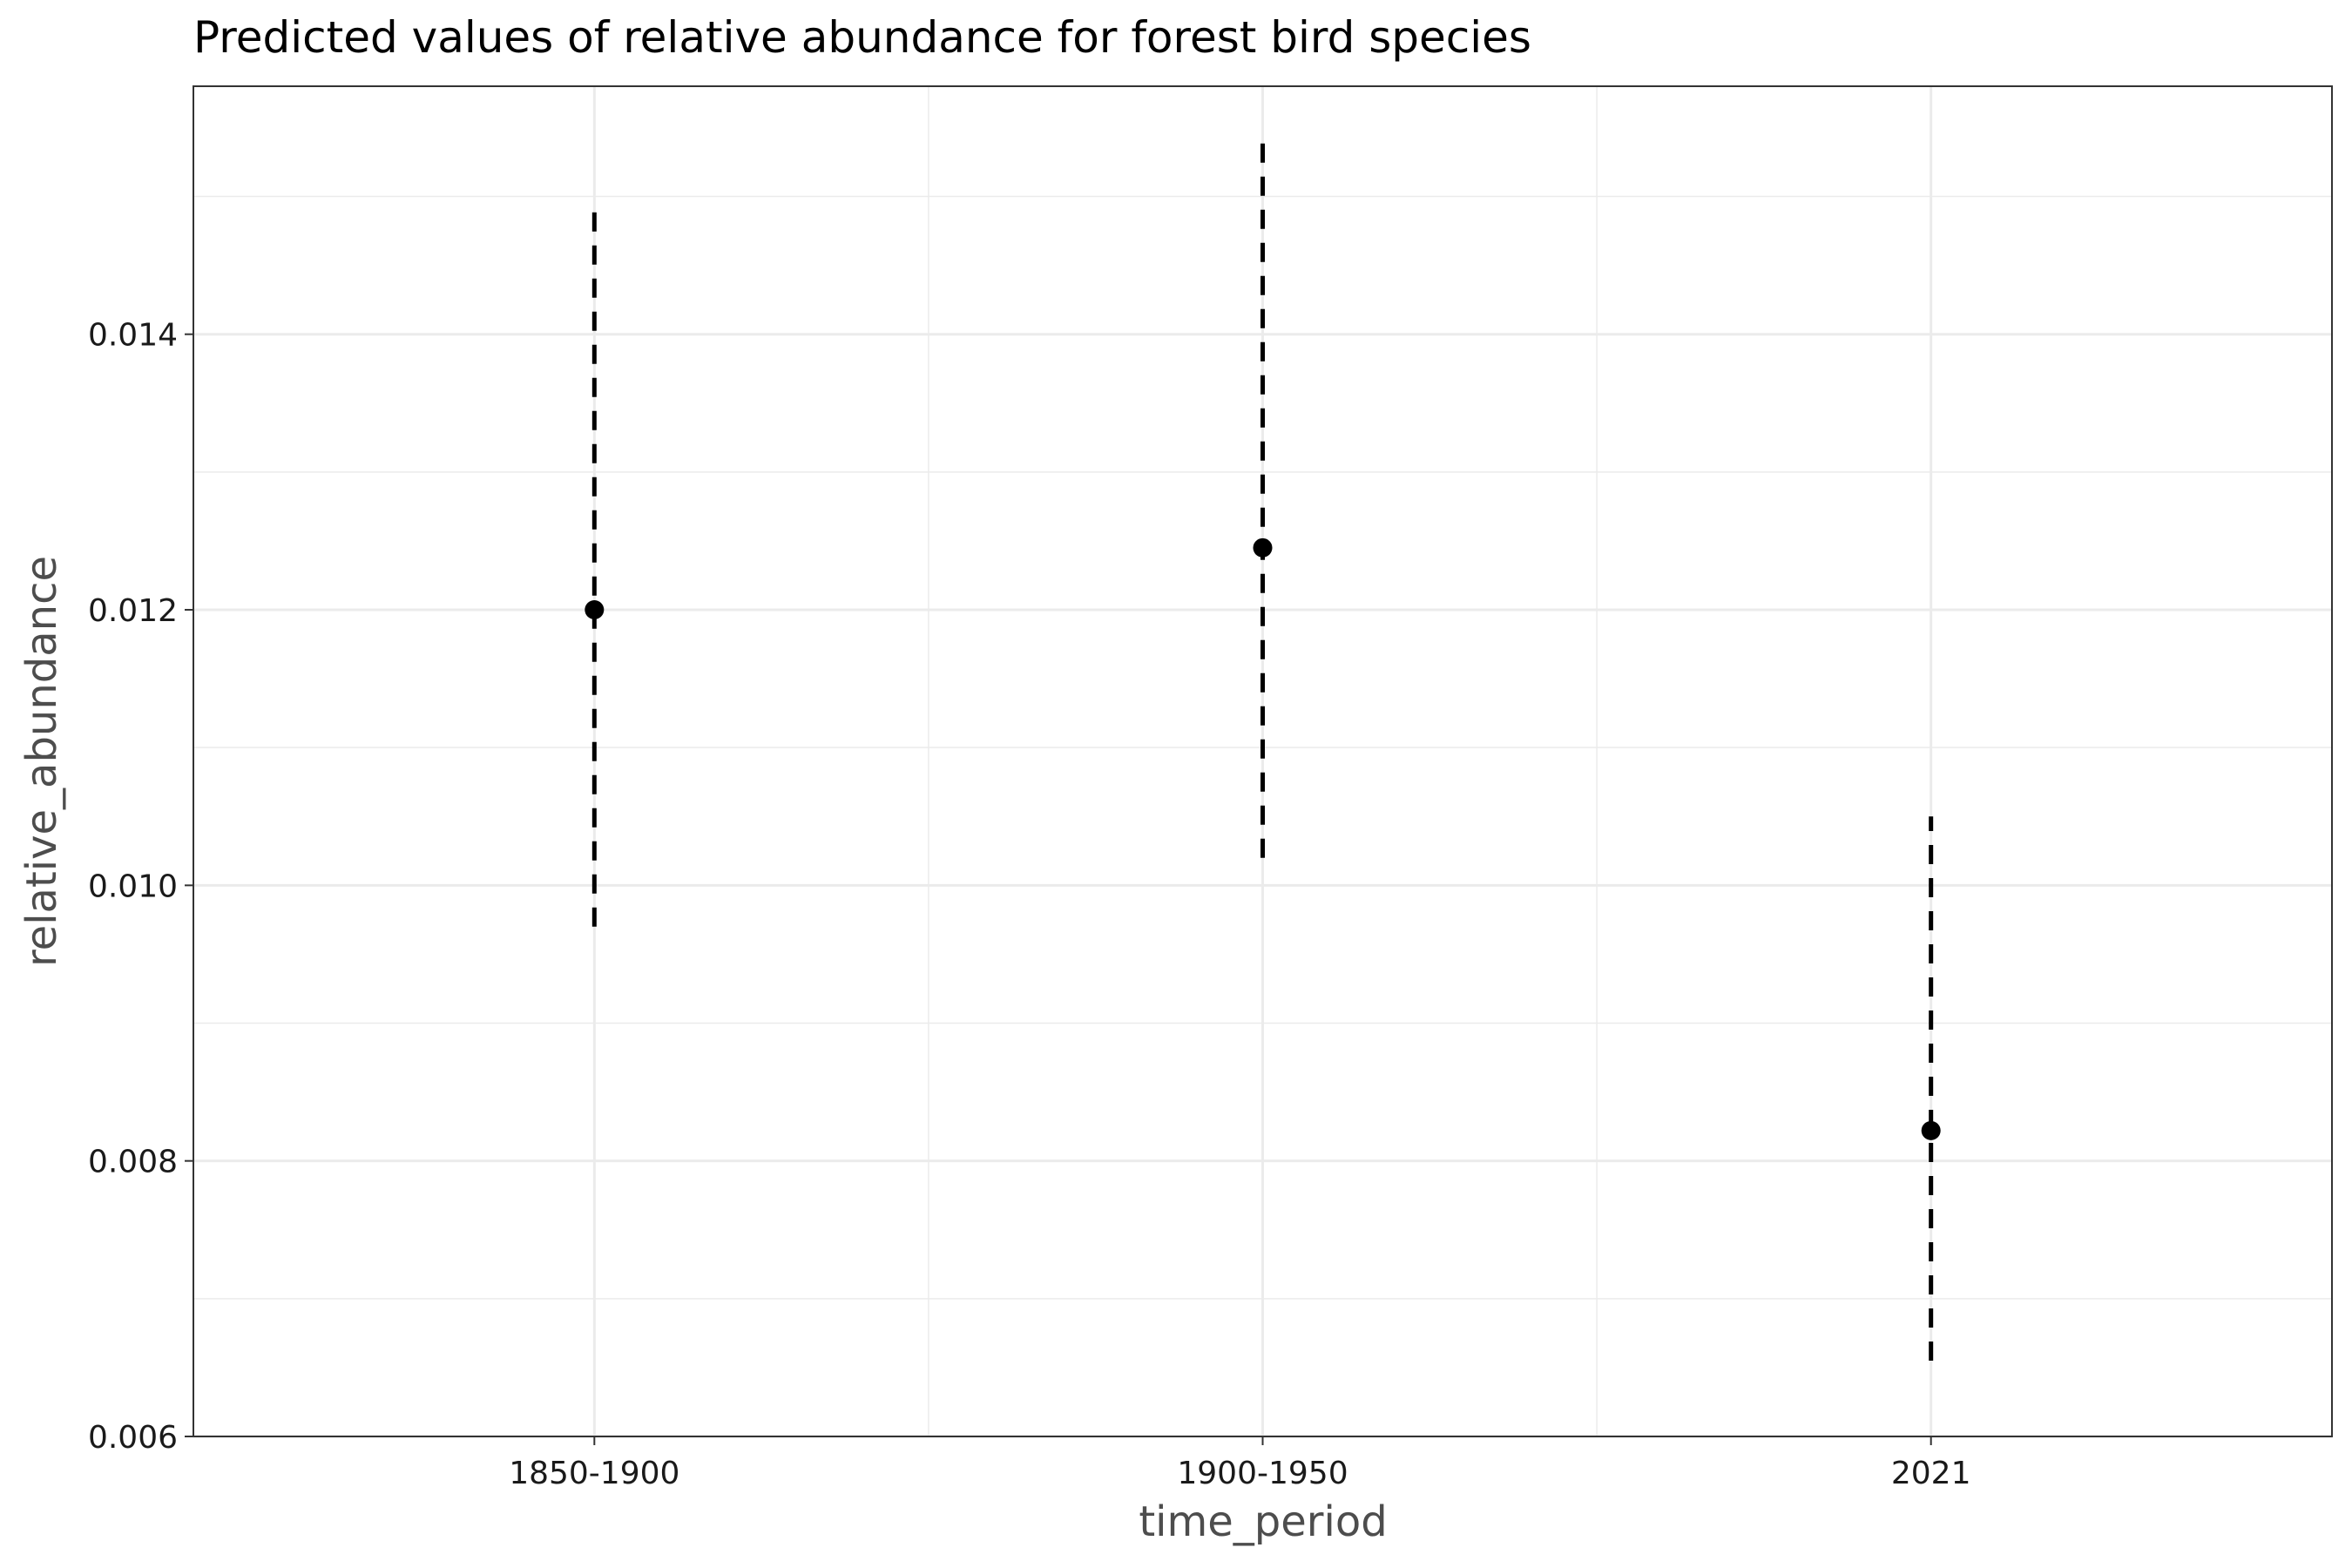 Image resolution: width=2352 pixels, height=1568 pixels. Describe the element at coordinates (1263, 1521) in the screenshot. I see `x-axis-title: time_period` at that location.